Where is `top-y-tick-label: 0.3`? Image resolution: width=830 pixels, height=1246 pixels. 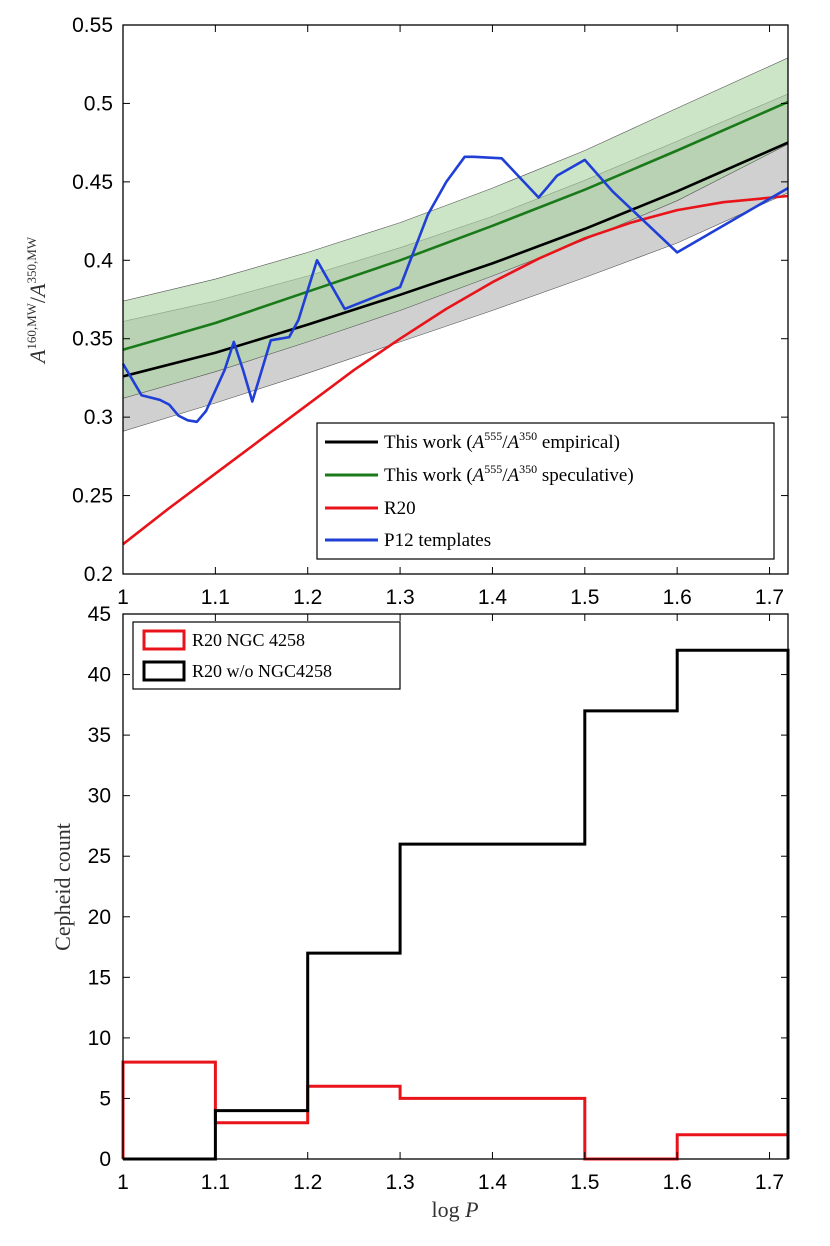 top-y-tick-label: 0.3 is located at coordinates (98, 417).